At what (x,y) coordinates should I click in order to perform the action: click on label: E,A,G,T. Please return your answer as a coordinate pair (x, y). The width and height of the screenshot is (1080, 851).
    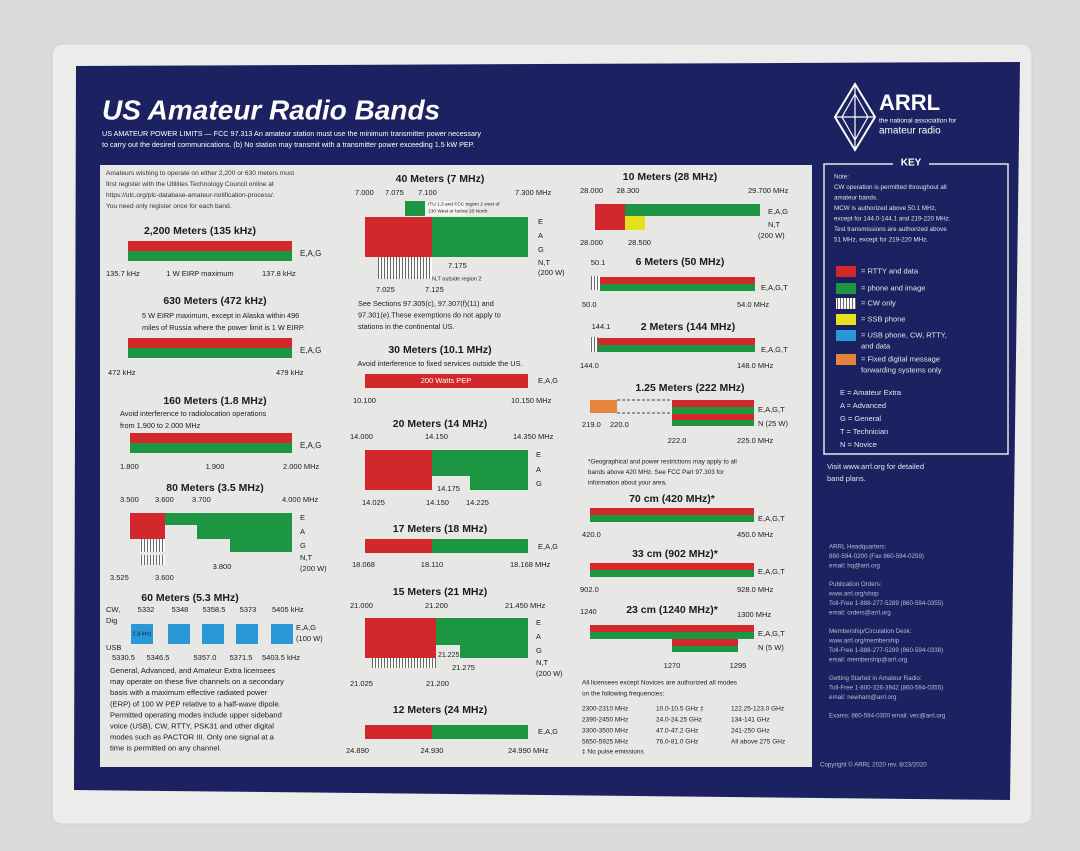
    Looking at the image, I should click on (774, 349).